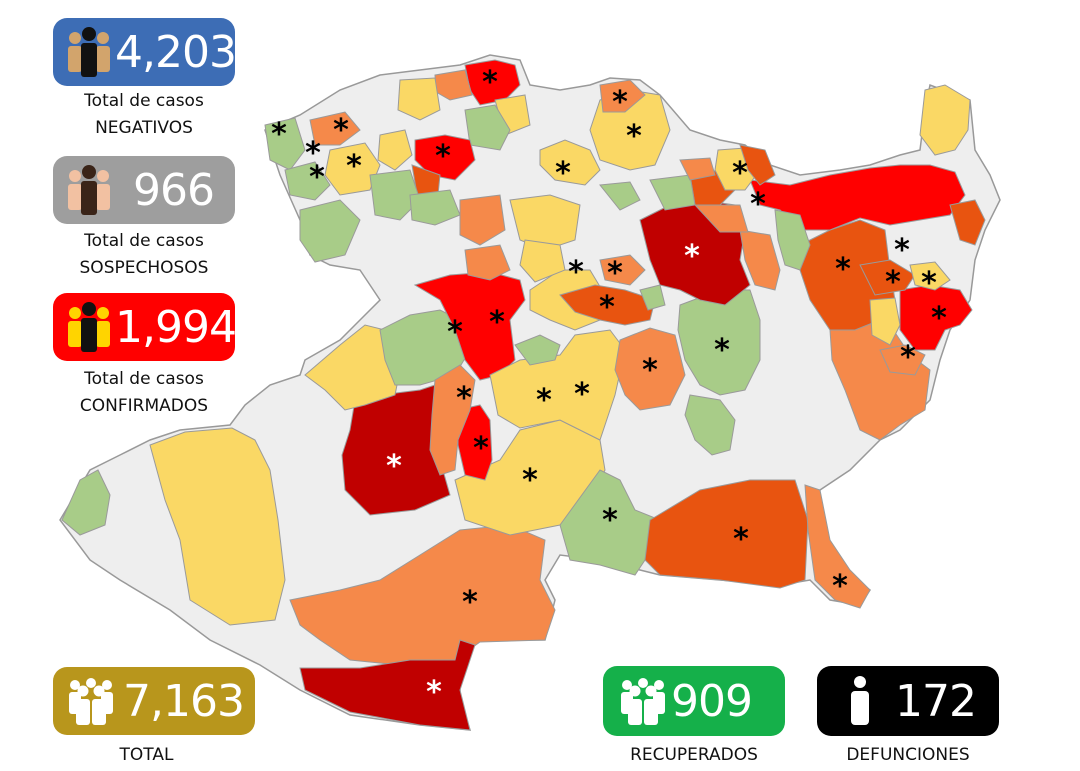 The width and height of the screenshot is (1080, 771). Describe the element at coordinates (144, 255) in the screenshot. I see `sospechosos-caption: Total de casos SOSPECHOSOS` at that location.